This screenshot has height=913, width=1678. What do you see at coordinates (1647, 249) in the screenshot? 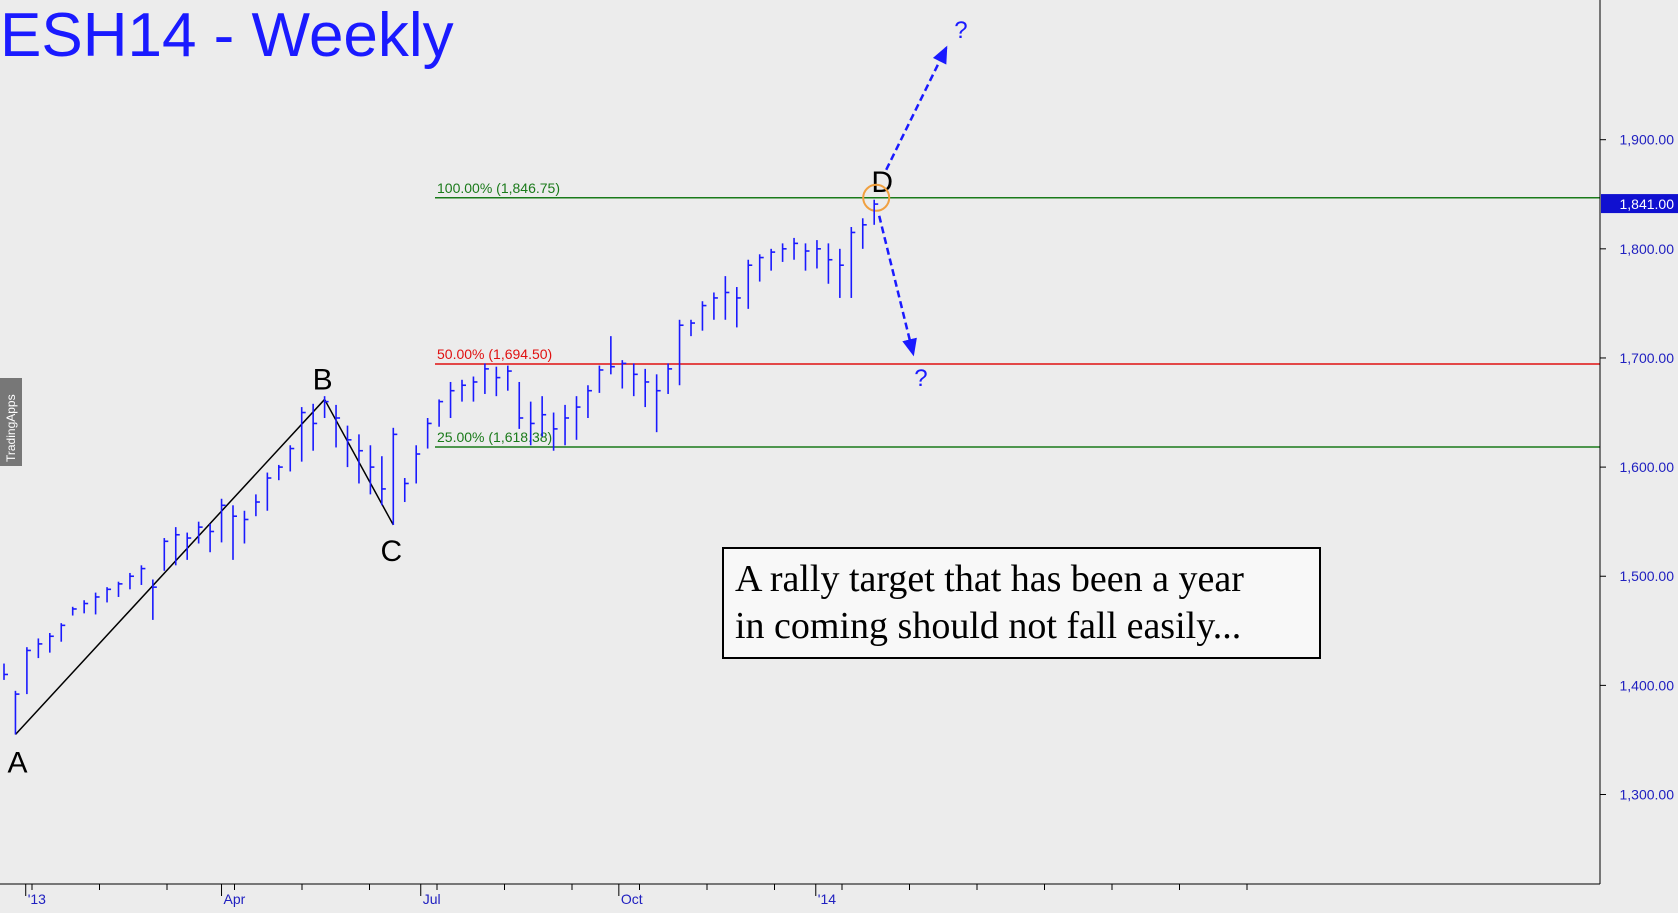
I see `y-tick-label-5: 1,800.00` at bounding box center [1647, 249].